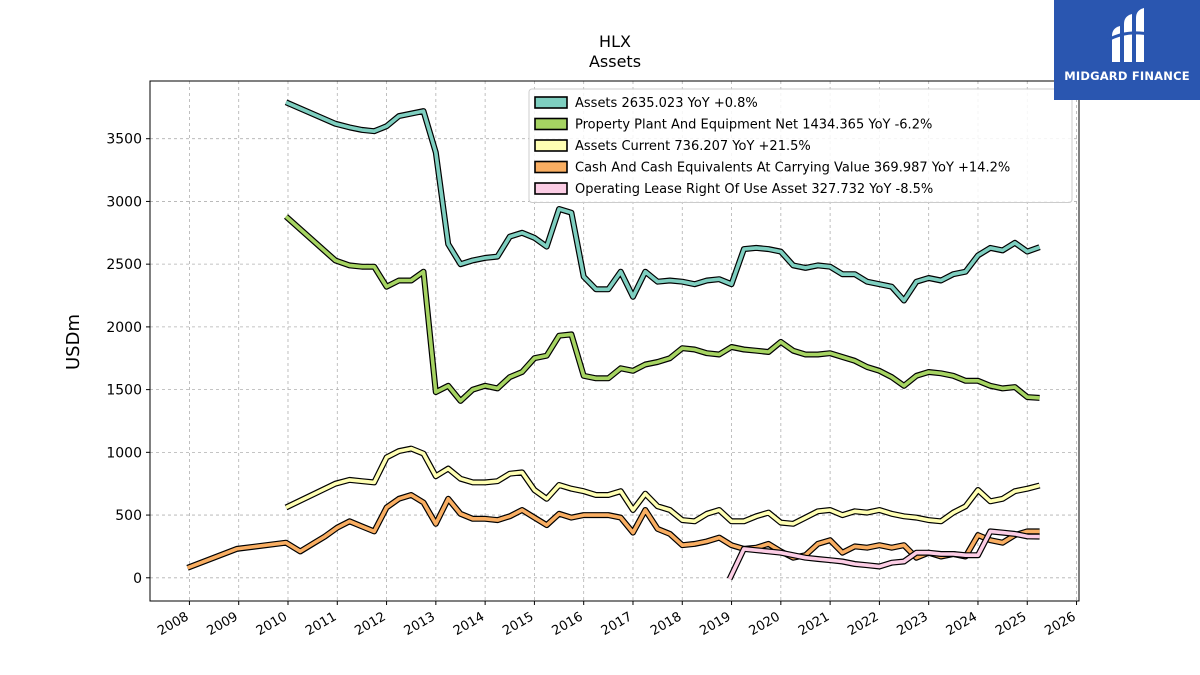  I want to click on x-tick-label: 2026, so click(1060, 624).